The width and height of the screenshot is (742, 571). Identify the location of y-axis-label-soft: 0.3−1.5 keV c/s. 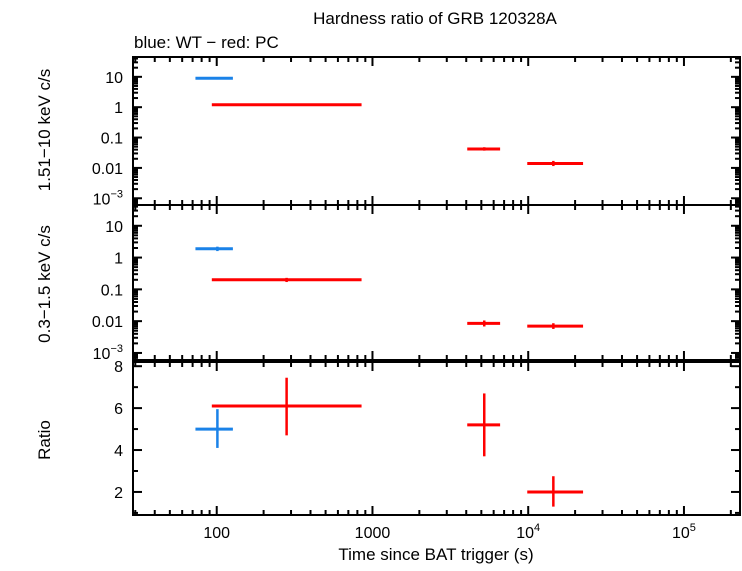
(44, 284).